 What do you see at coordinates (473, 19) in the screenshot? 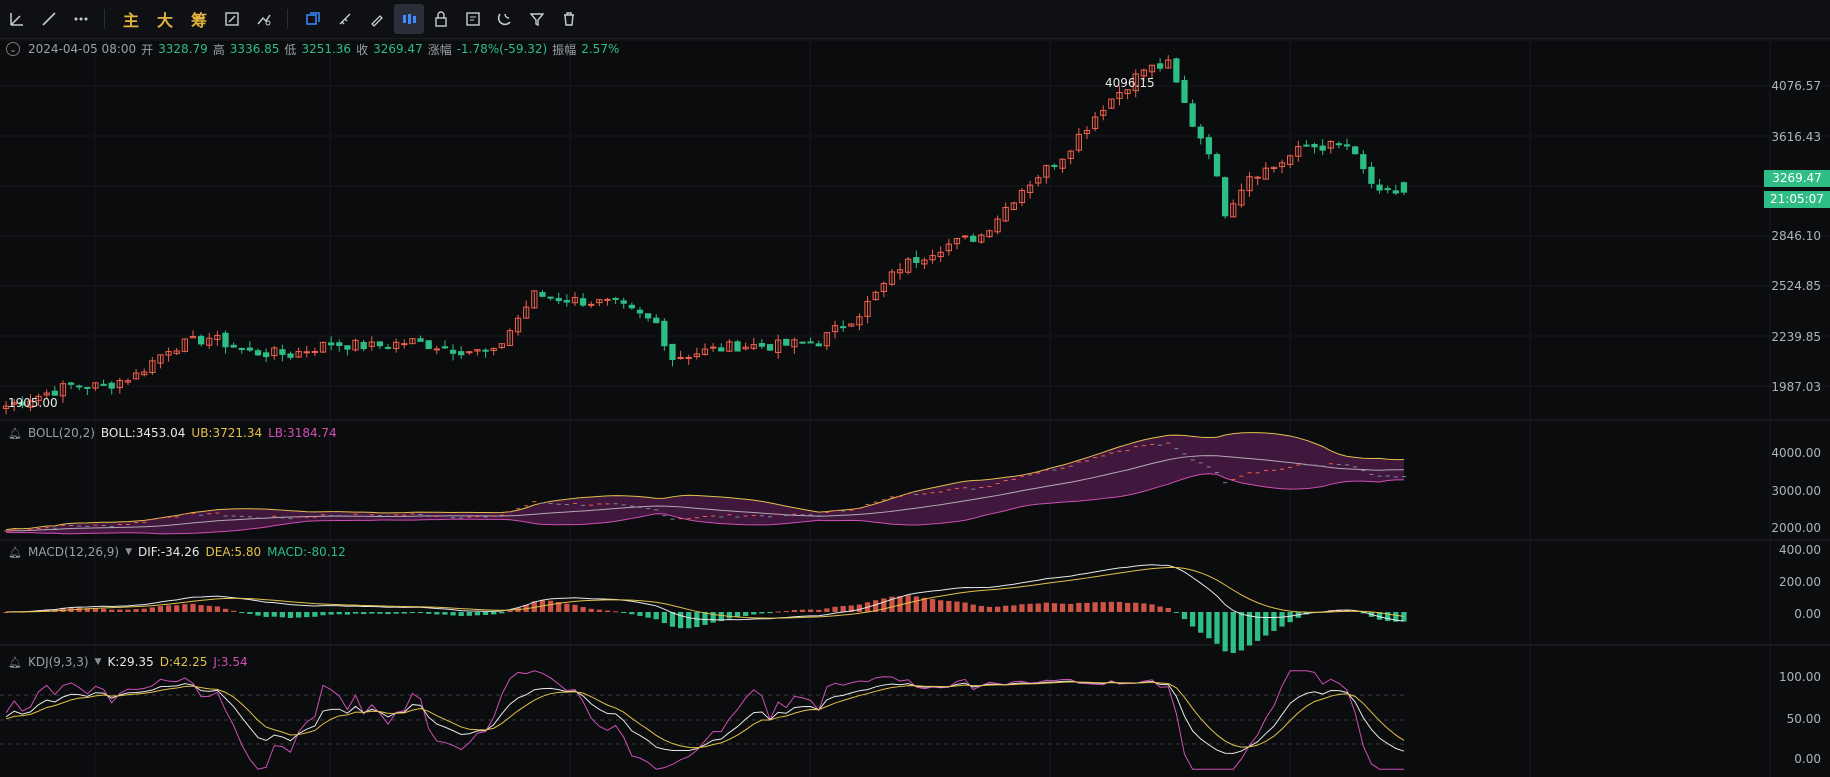
I see `note-icon` at bounding box center [473, 19].